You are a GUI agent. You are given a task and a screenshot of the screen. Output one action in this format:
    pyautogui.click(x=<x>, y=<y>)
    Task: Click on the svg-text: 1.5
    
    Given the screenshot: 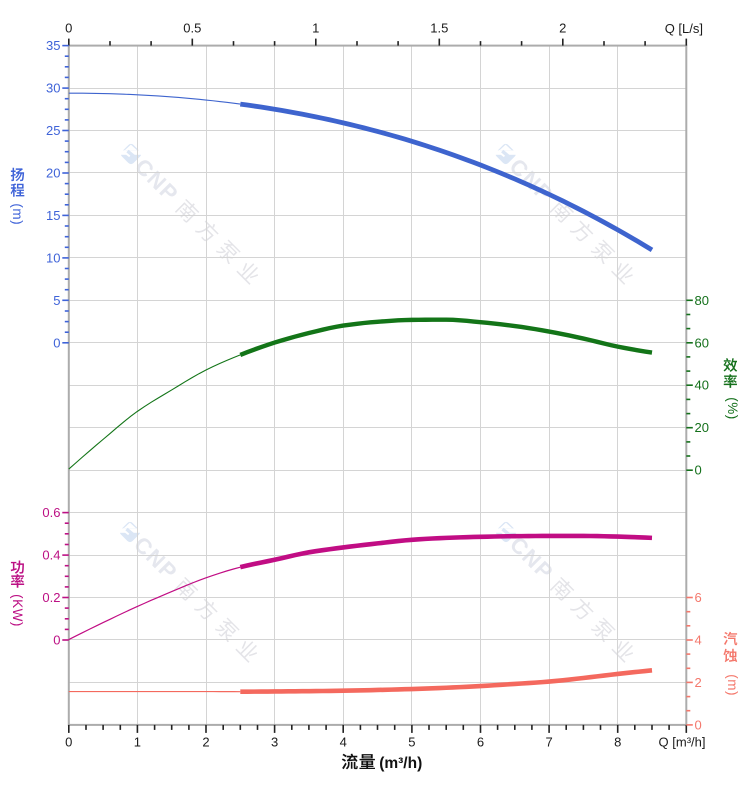 What is the action you would take?
    pyautogui.click(x=439, y=28)
    